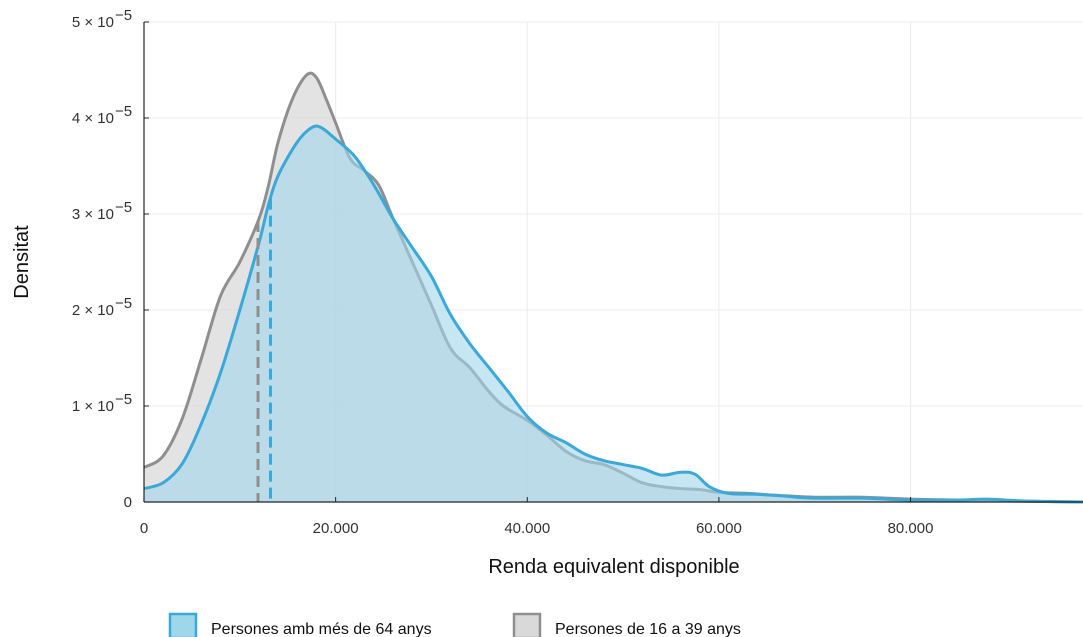 This screenshot has height=637, width=1083. I want to click on x-tick-label: 80.000, so click(911, 528).